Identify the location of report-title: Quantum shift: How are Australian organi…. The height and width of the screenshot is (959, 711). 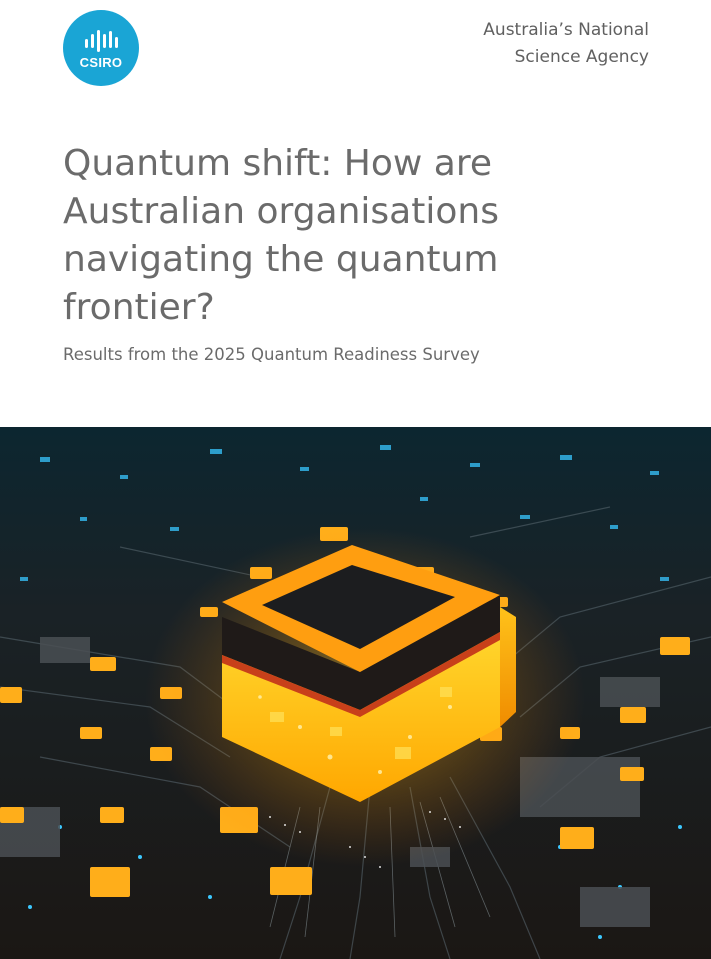
(281, 235).